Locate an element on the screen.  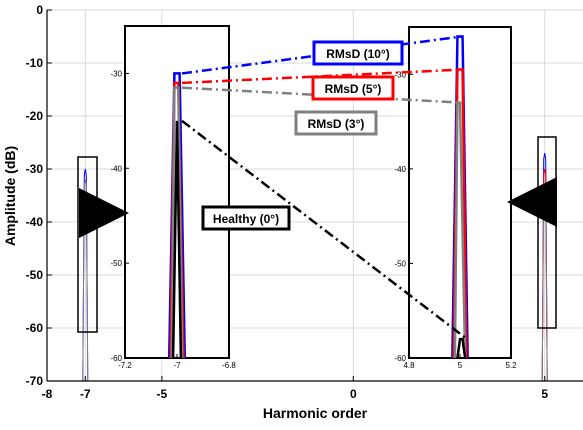
series-label: RMsD (10°) is located at coordinates (357, 54).